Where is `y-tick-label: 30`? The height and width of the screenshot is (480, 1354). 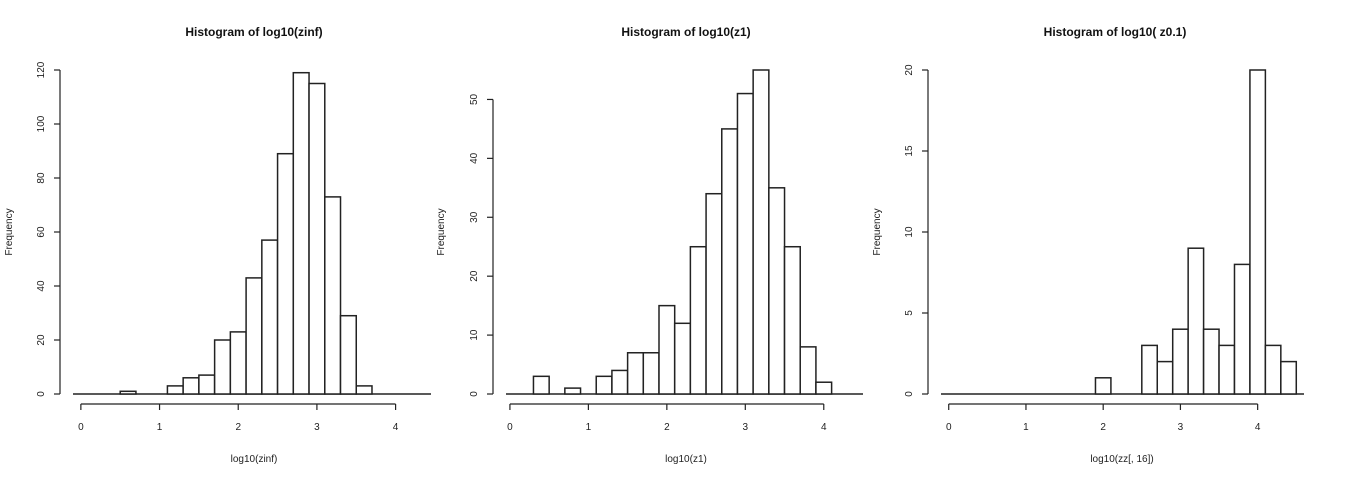 y-tick-label: 30 is located at coordinates (474, 217).